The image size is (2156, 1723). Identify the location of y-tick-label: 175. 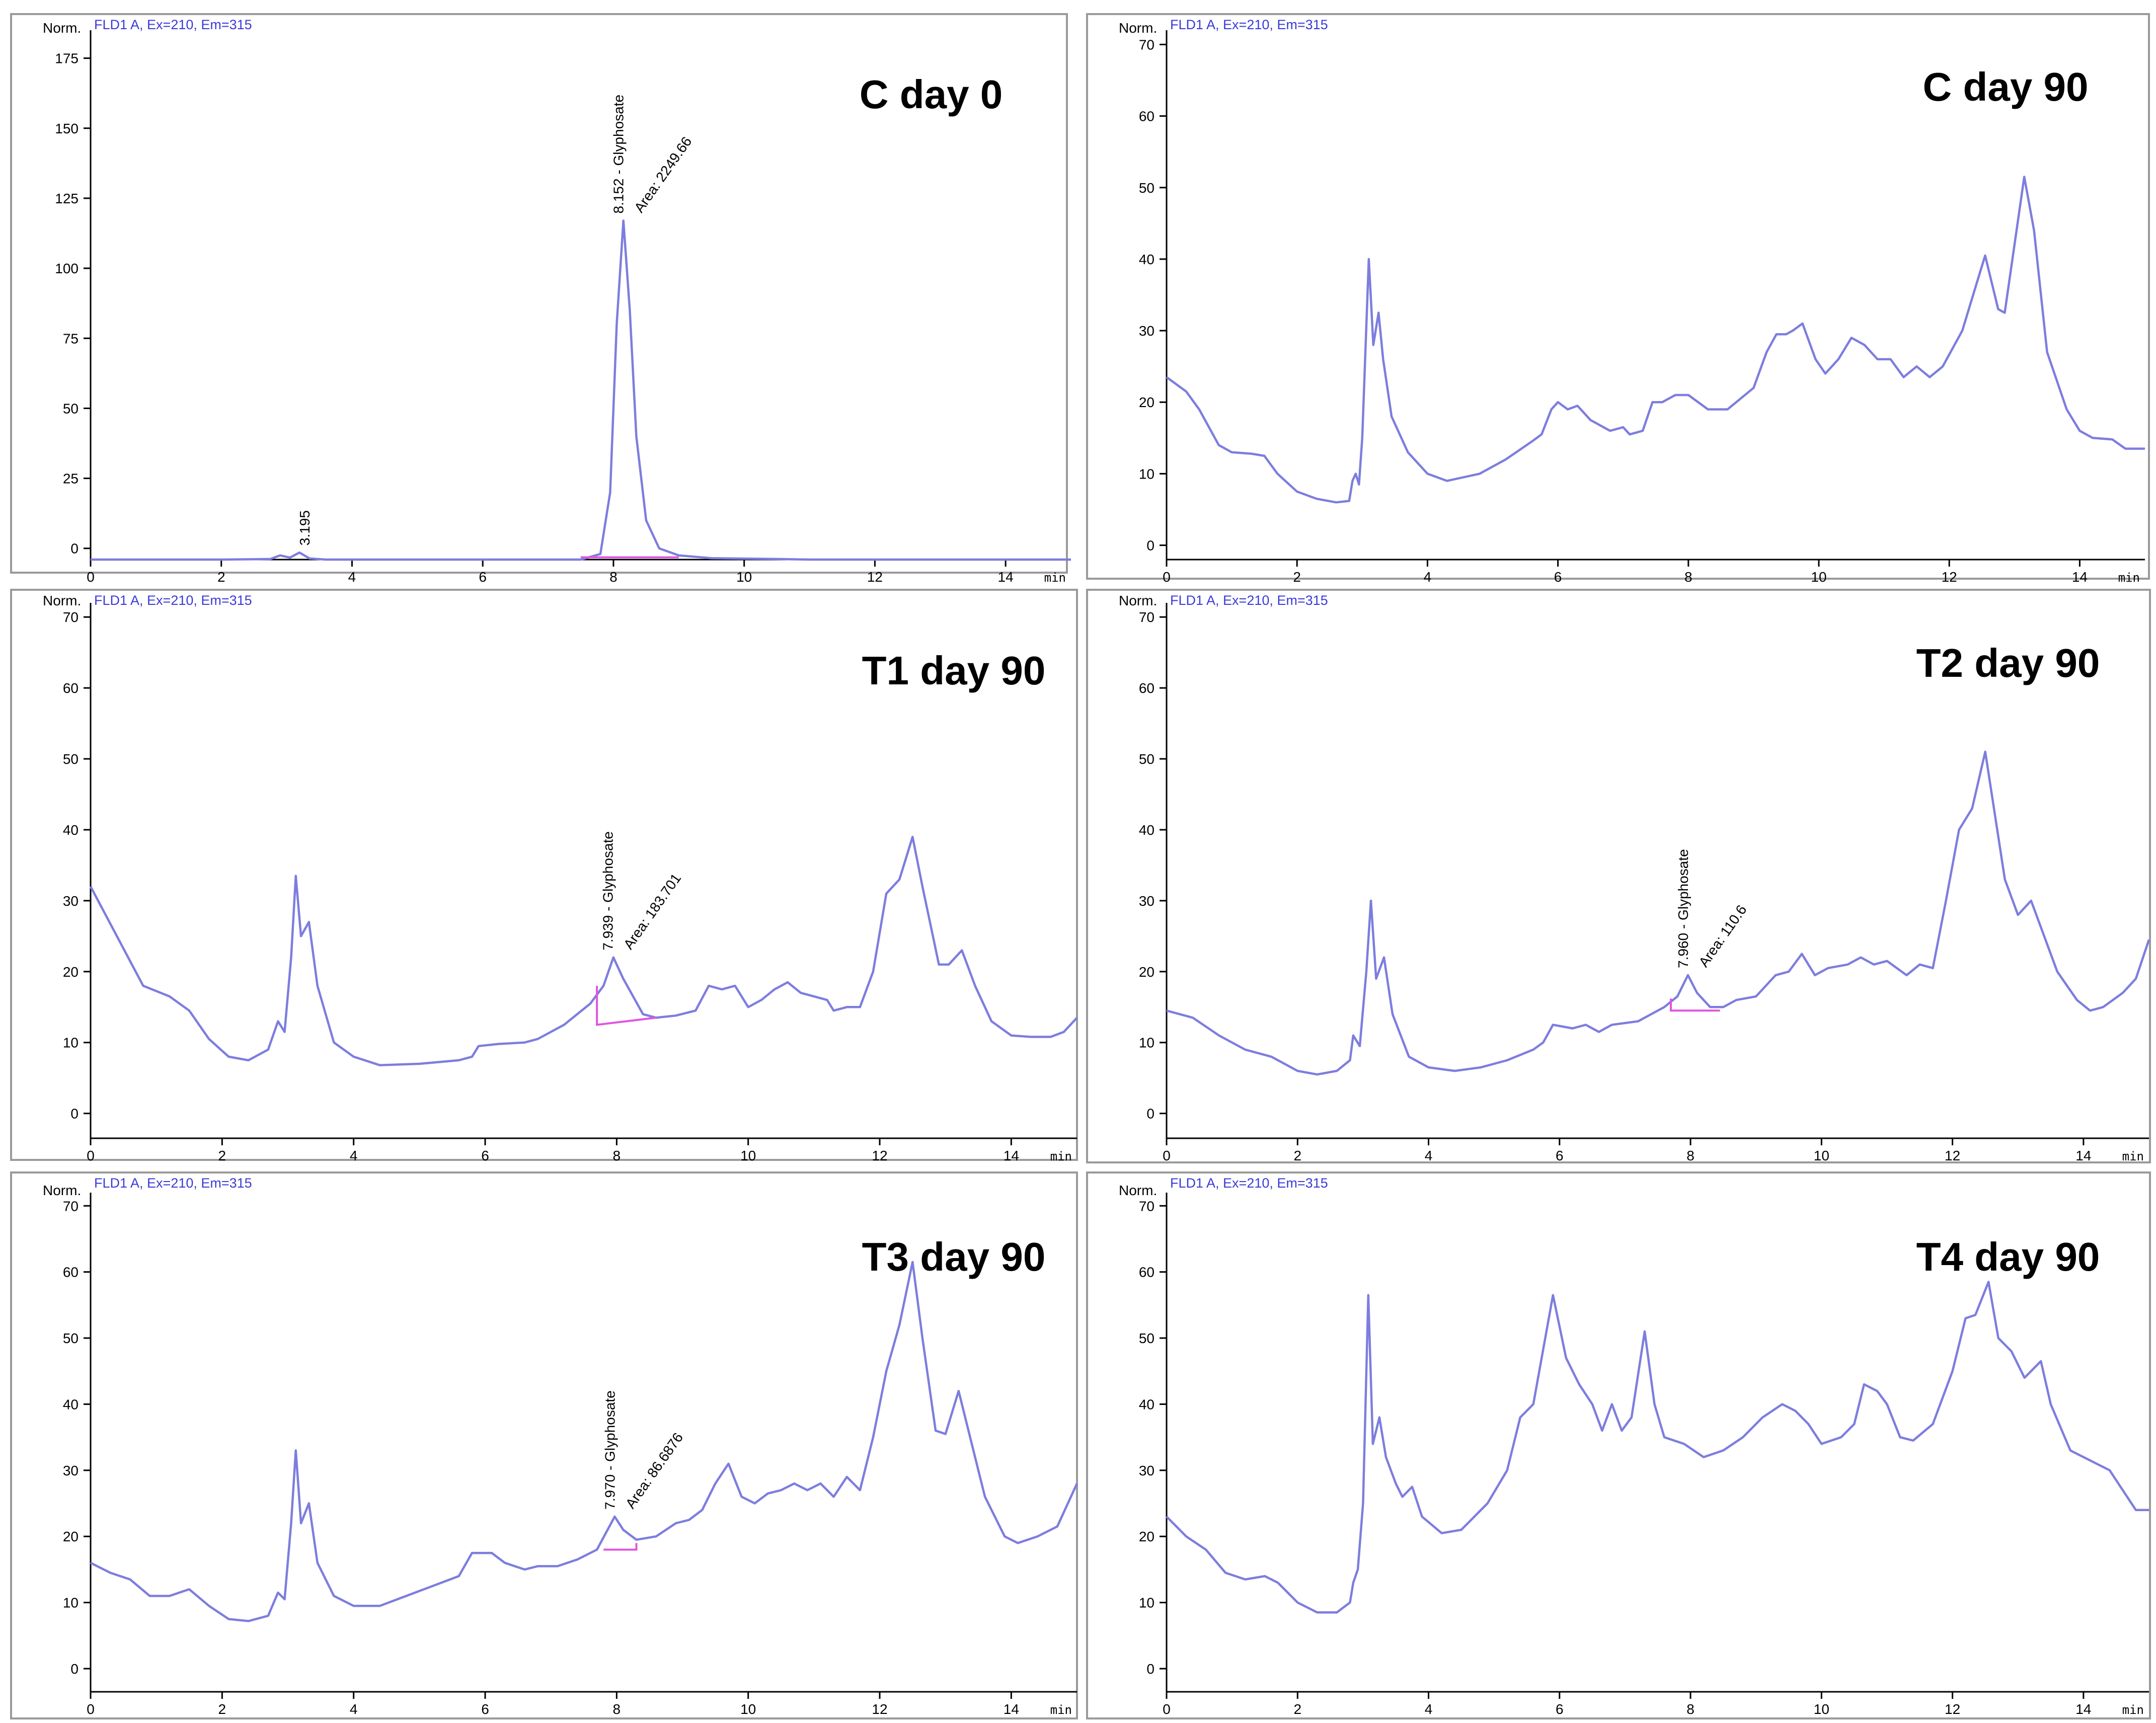
(67, 58).